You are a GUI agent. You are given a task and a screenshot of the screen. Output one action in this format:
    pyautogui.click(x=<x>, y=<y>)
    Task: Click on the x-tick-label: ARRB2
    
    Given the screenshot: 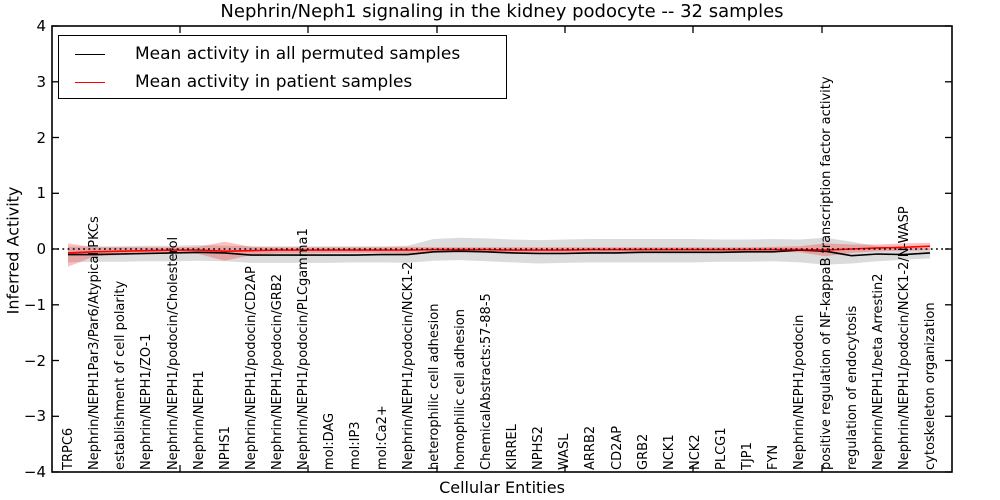 What is the action you would take?
    pyautogui.click(x=591, y=447)
    